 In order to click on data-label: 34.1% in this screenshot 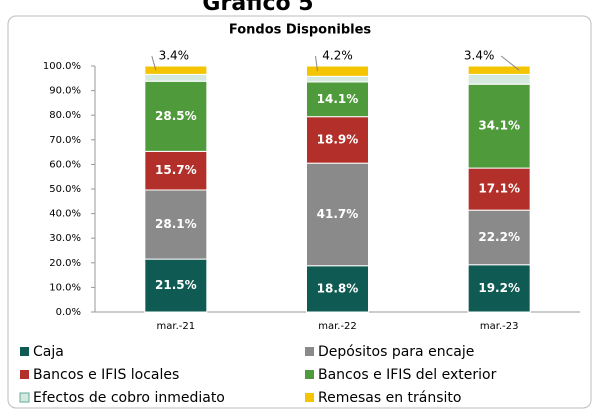, I will do `click(499, 126)`.